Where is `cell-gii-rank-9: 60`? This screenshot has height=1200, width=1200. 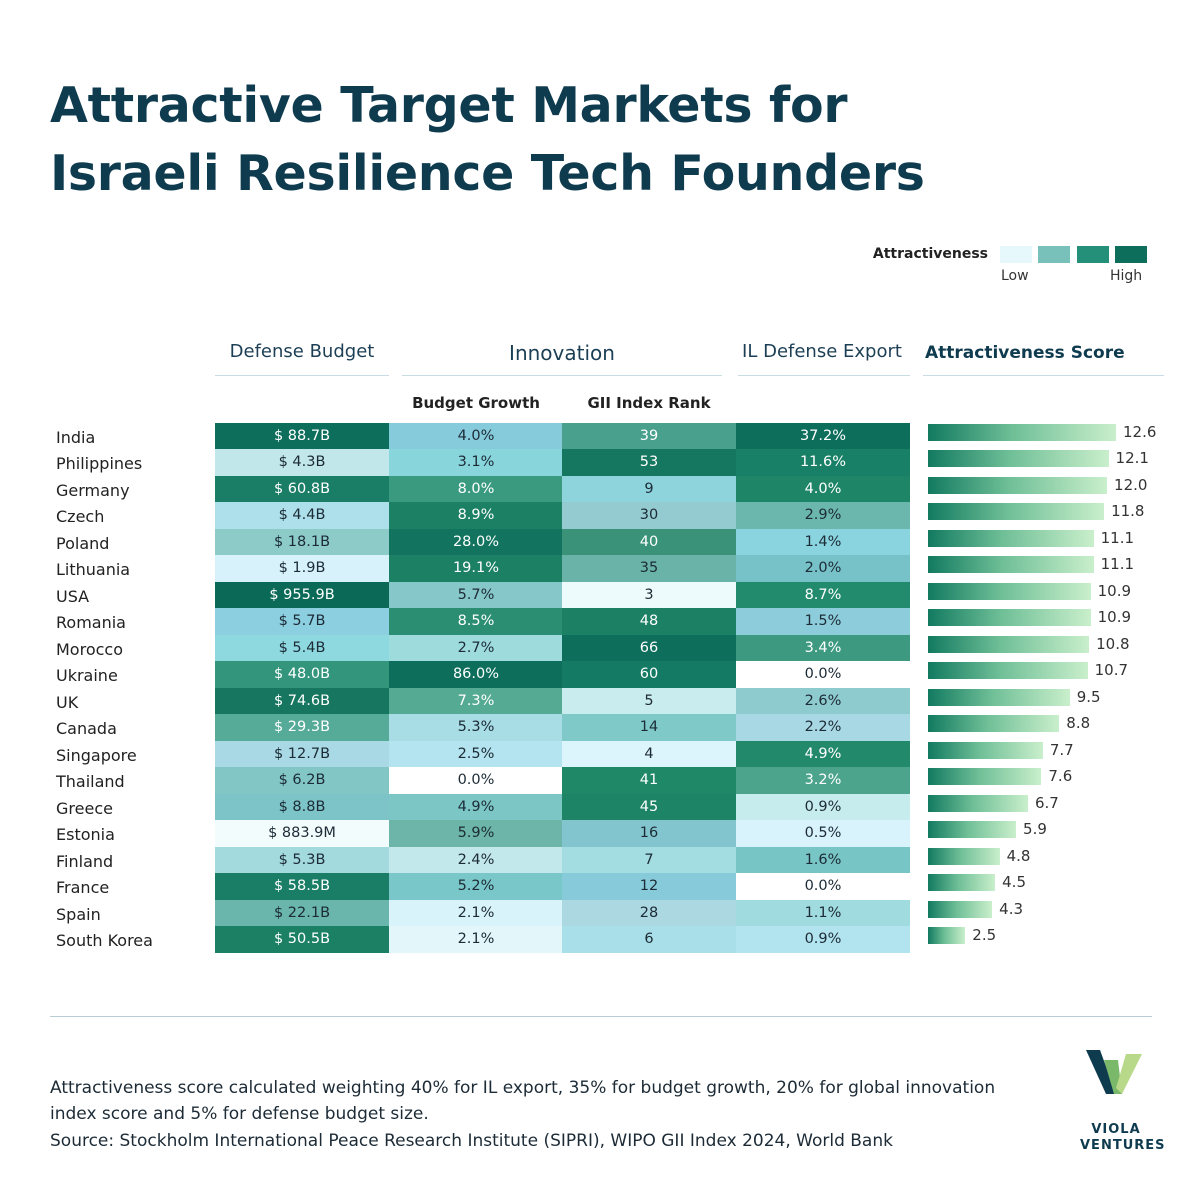 cell-gii-rank-9: 60 is located at coordinates (649, 674).